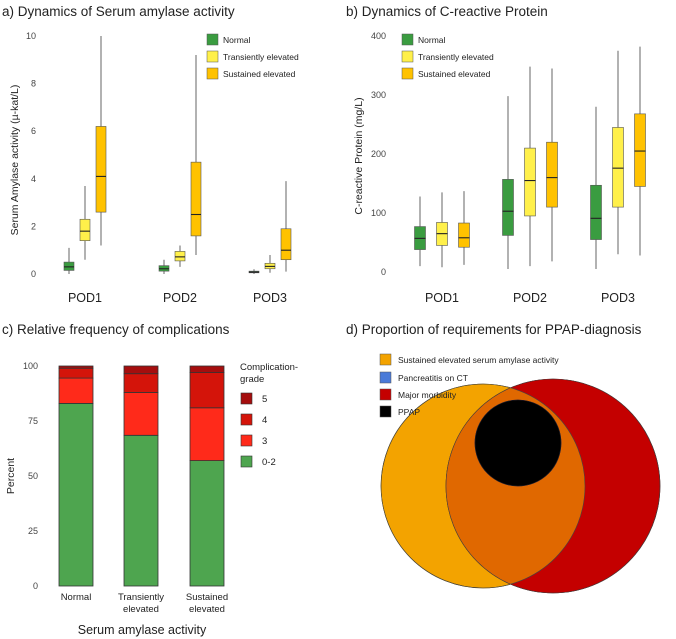 The width and height of the screenshot is (676, 639). Describe the element at coordinates (116, 329) in the screenshot. I see `panel-c-title: c) Relative frequency of complications` at that location.